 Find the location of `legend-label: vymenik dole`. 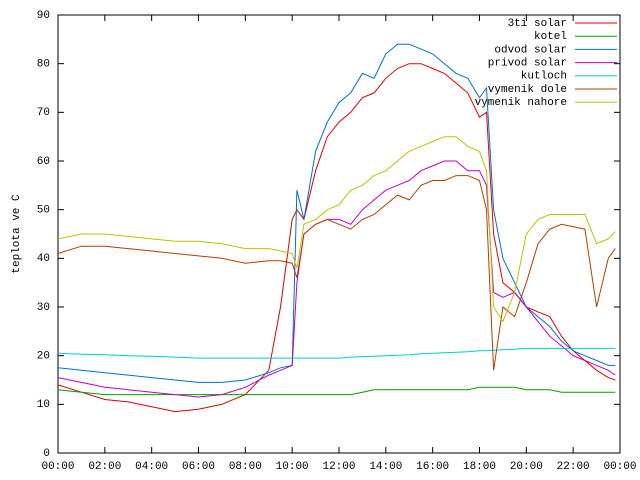

legend-label: vymenik dole is located at coordinates (527, 90).